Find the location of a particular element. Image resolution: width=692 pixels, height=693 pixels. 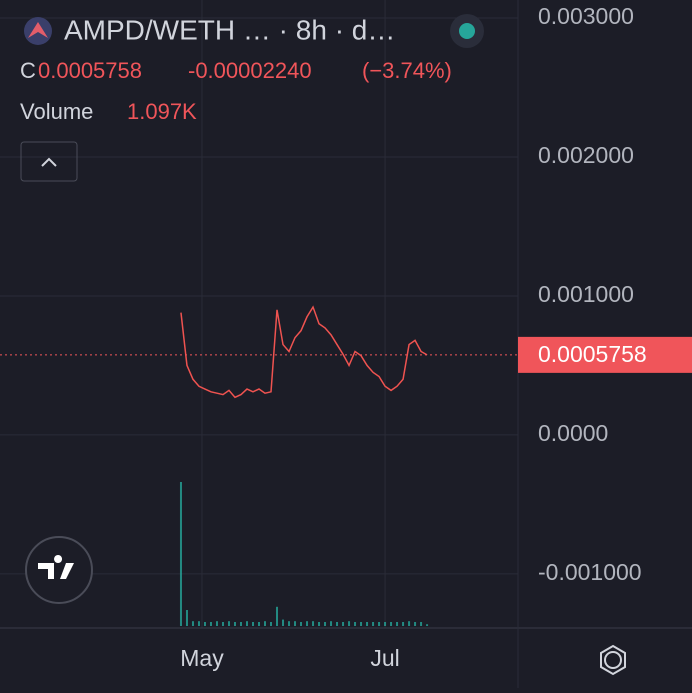

y-tick-label: 0.003000 is located at coordinates (586, 16).